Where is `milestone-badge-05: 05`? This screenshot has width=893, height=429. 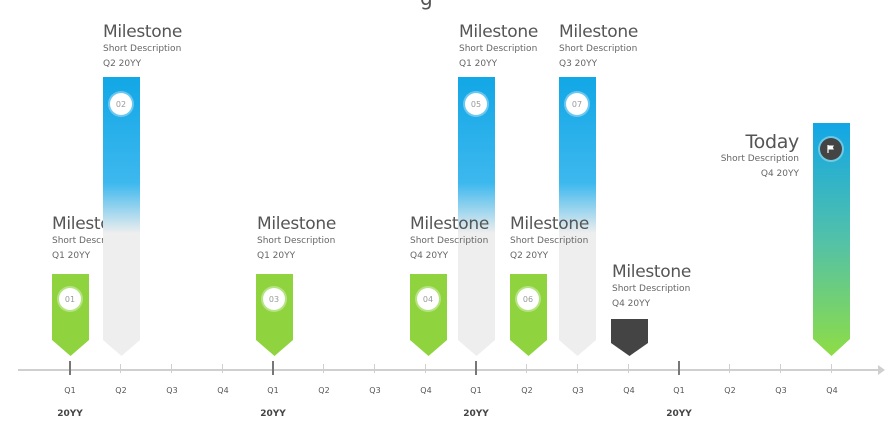
milestone-badge-05: 05 is located at coordinates (476, 104).